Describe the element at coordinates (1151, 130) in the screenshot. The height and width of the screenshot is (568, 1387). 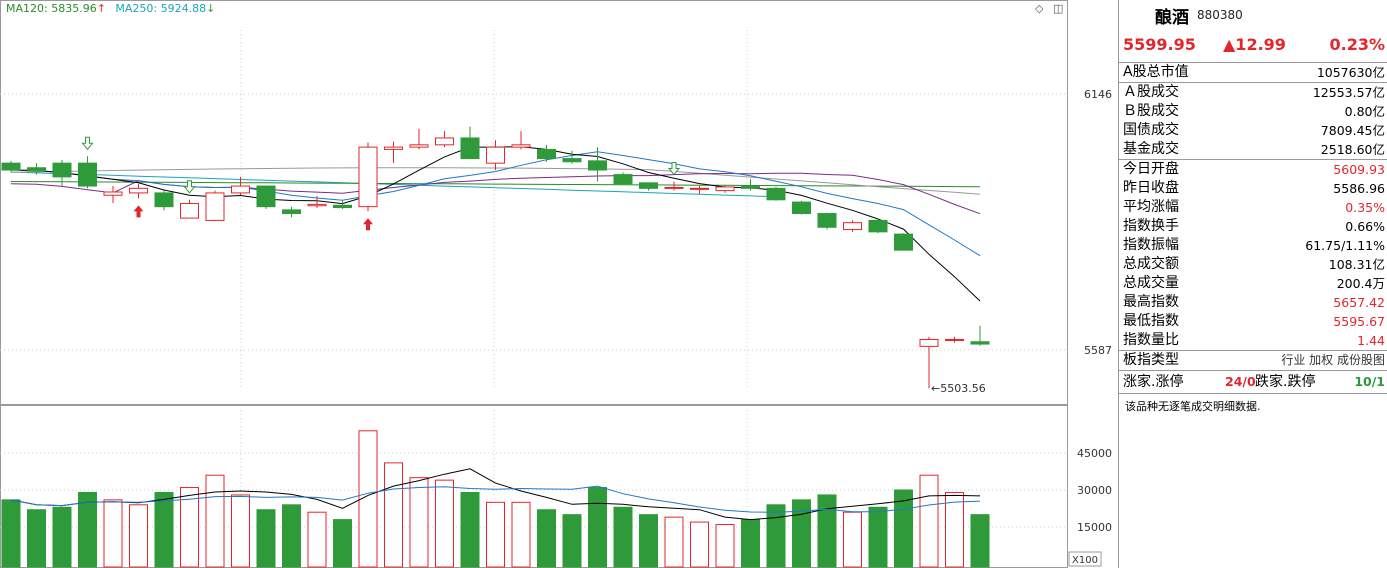
I see `stat-label: 国债成交` at that location.